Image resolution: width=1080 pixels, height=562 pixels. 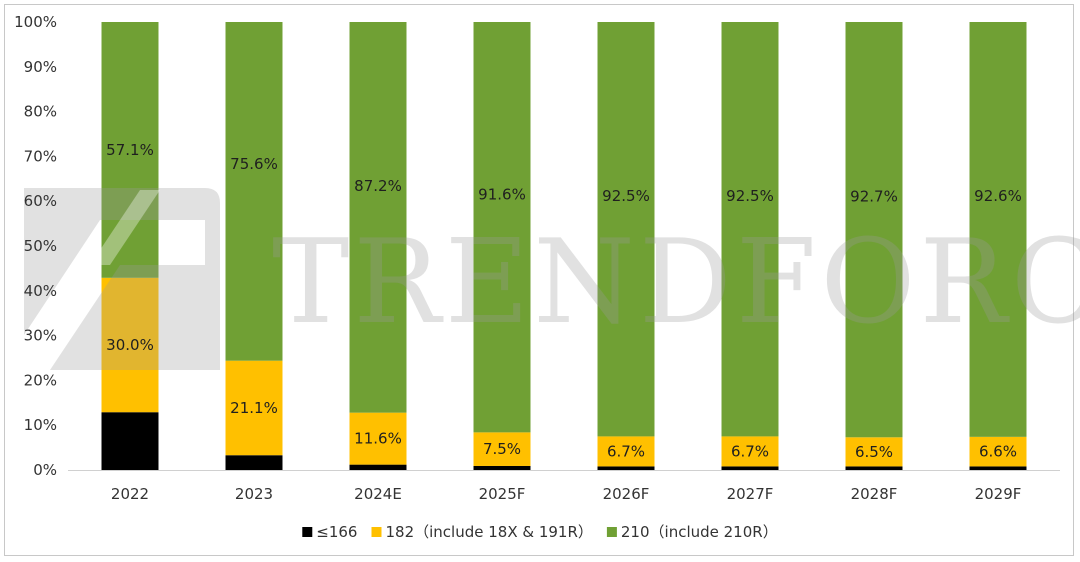 What do you see at coordinates (254, 494) in the screenshot?
I see `x-tick-label: 2023` at bounding box center [254, 494].